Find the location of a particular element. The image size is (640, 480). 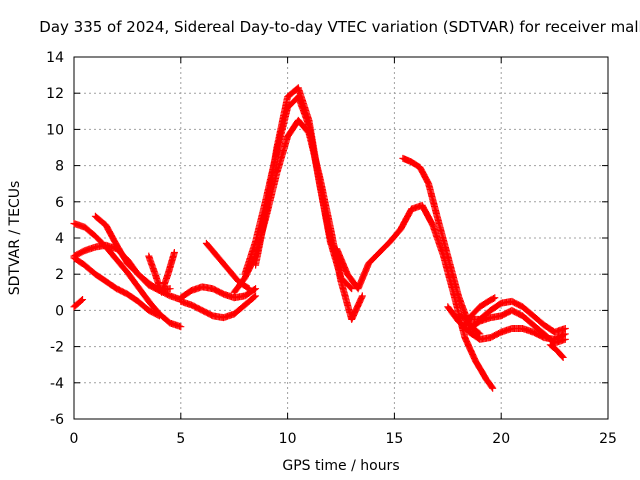

series-sat-r is located at coordinates (479, 313).